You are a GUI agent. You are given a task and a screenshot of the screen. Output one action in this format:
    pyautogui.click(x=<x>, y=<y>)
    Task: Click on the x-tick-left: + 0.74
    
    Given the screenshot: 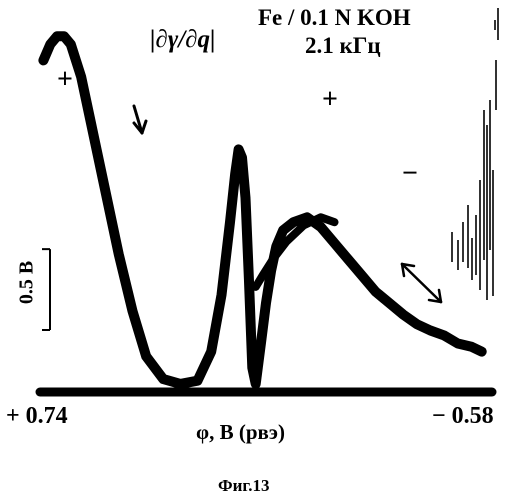 What is the action you would take?
    pyautogui.click(x=37, y=416)
    